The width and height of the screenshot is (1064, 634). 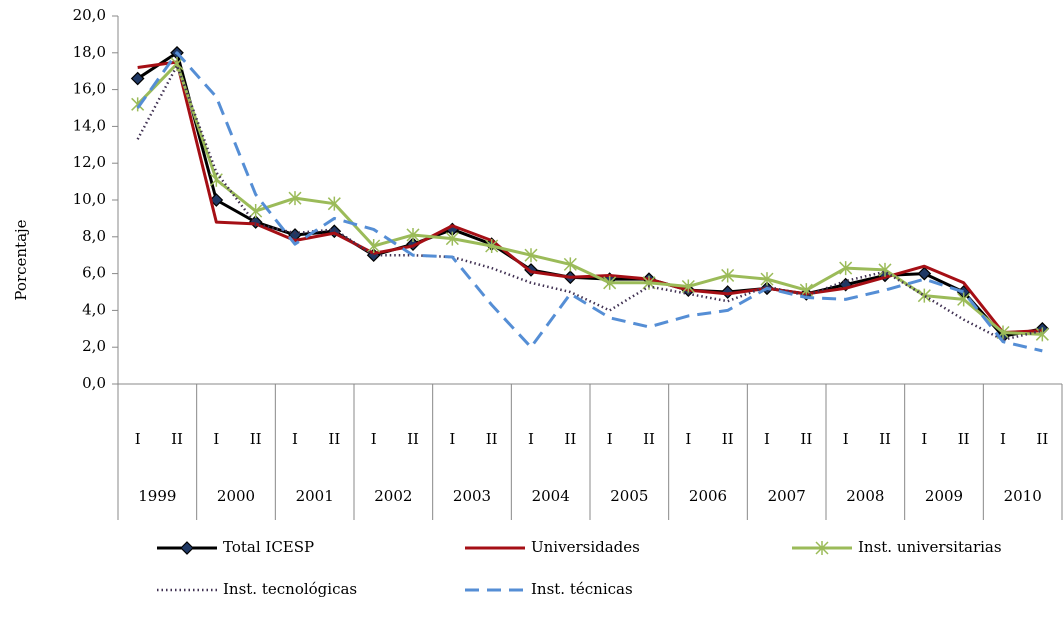 What do you see at coordinates (393, 496) in the screenshot?
I see `x-group-label: 2002` at bounding box center [393, 496].